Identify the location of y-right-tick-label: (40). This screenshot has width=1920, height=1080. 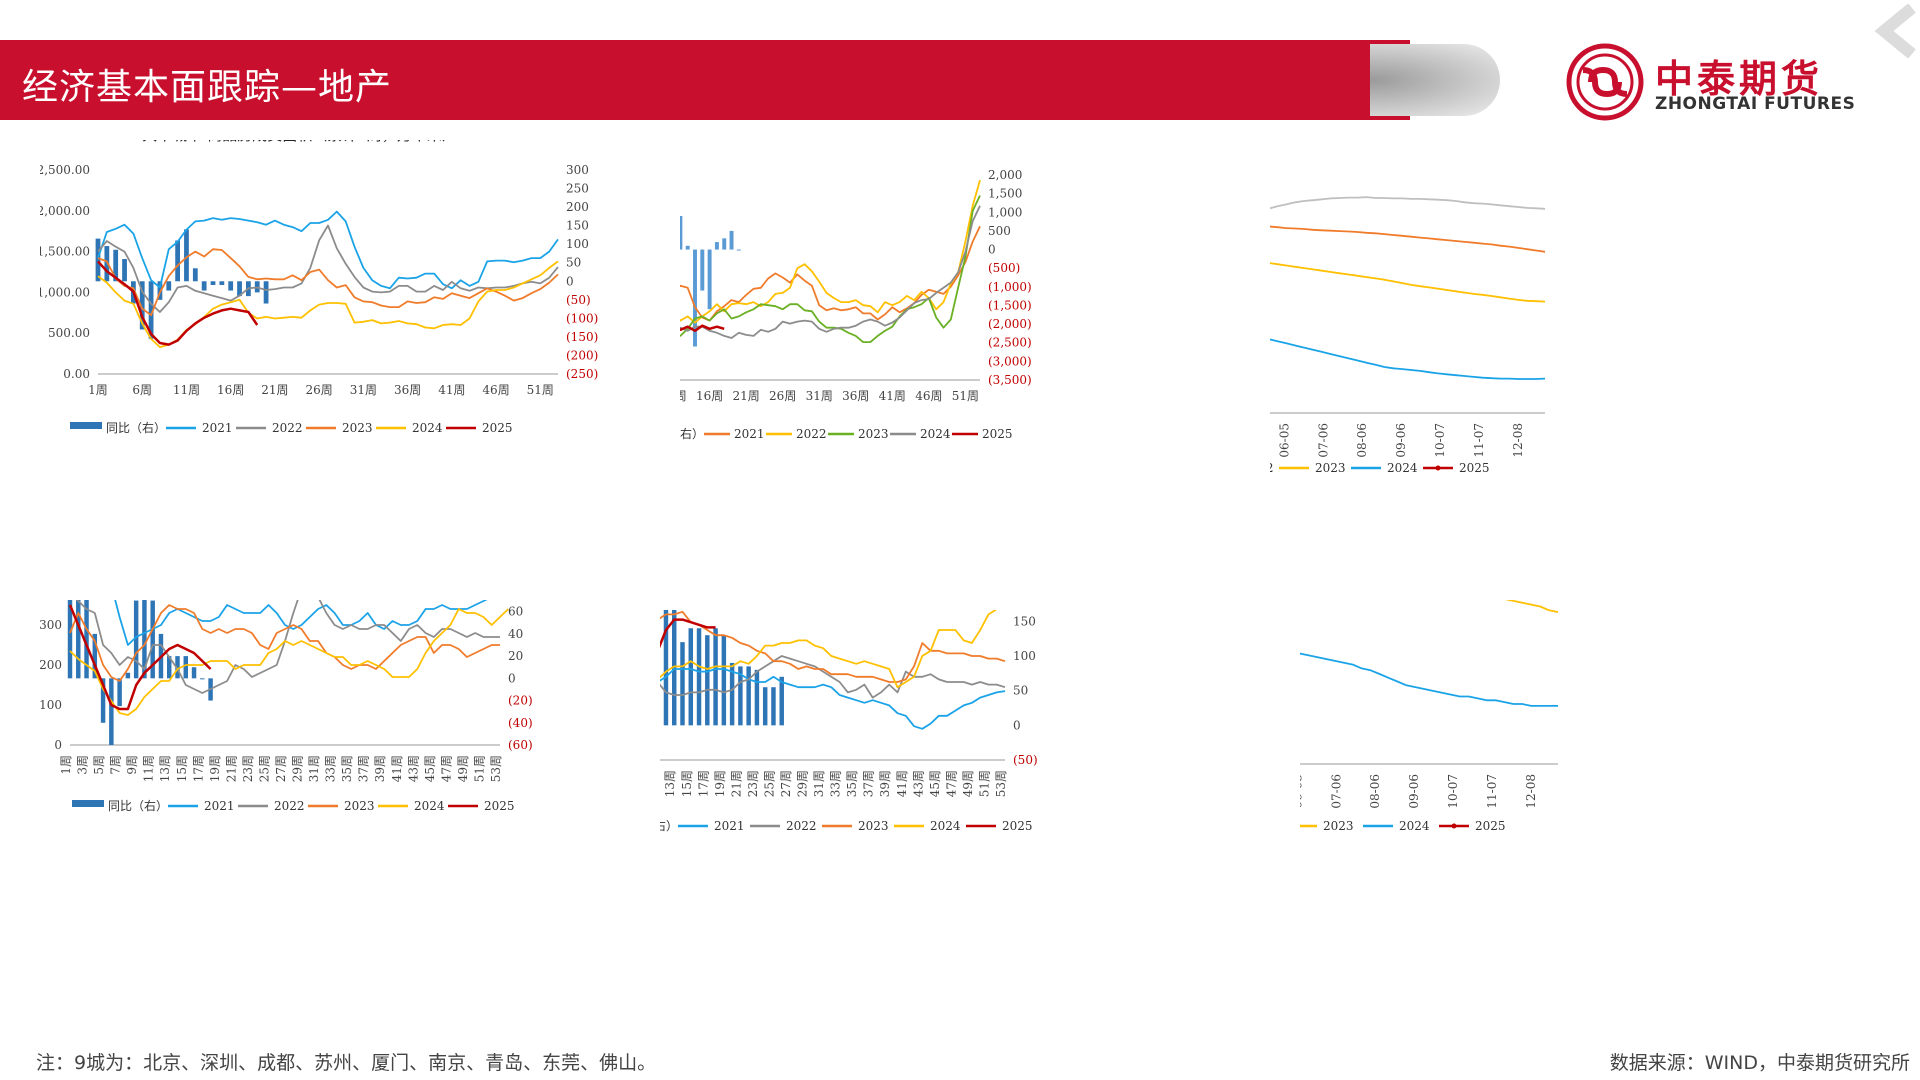
(520, 723).